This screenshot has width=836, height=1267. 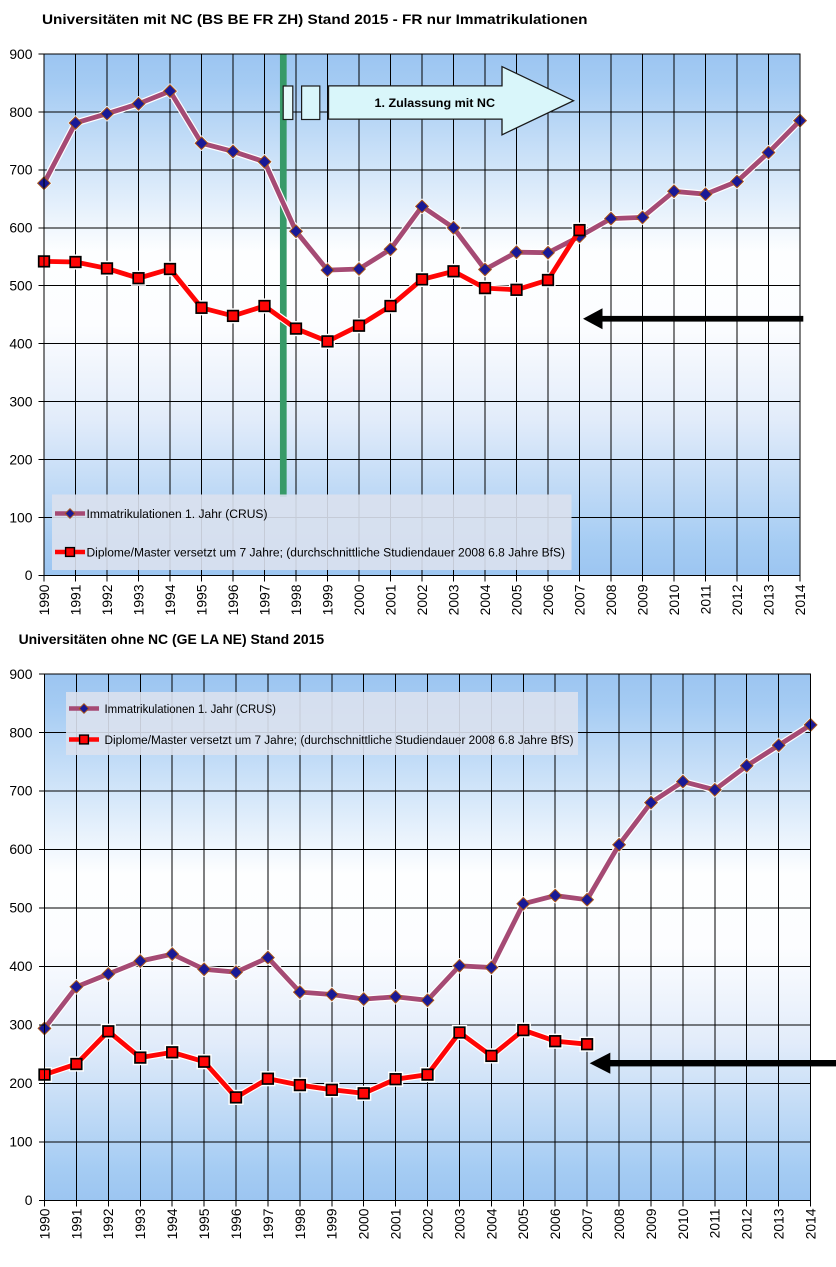 I want to click on svg-text: 1. Zulassung mit NC, so click(x=435, y=103).